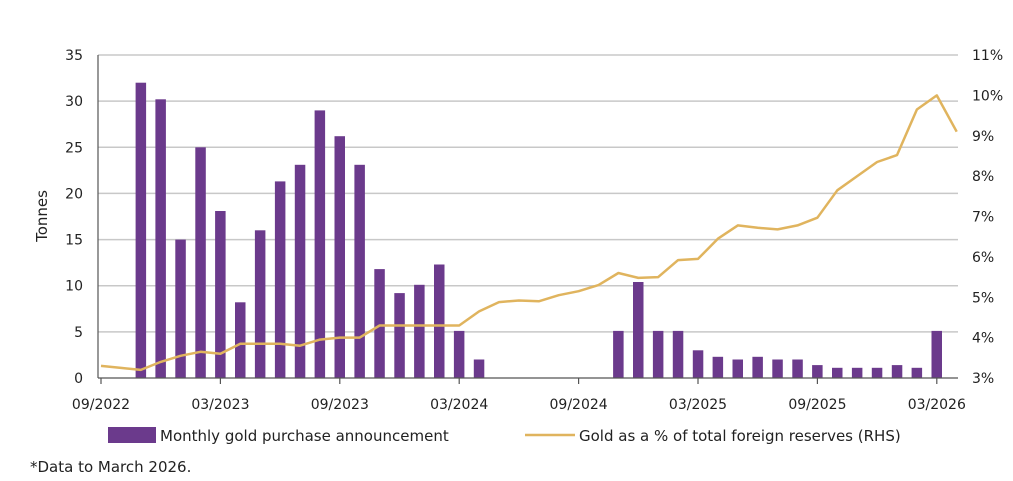  I want to click on y2-tick-label: 5%, so click(983, 298).